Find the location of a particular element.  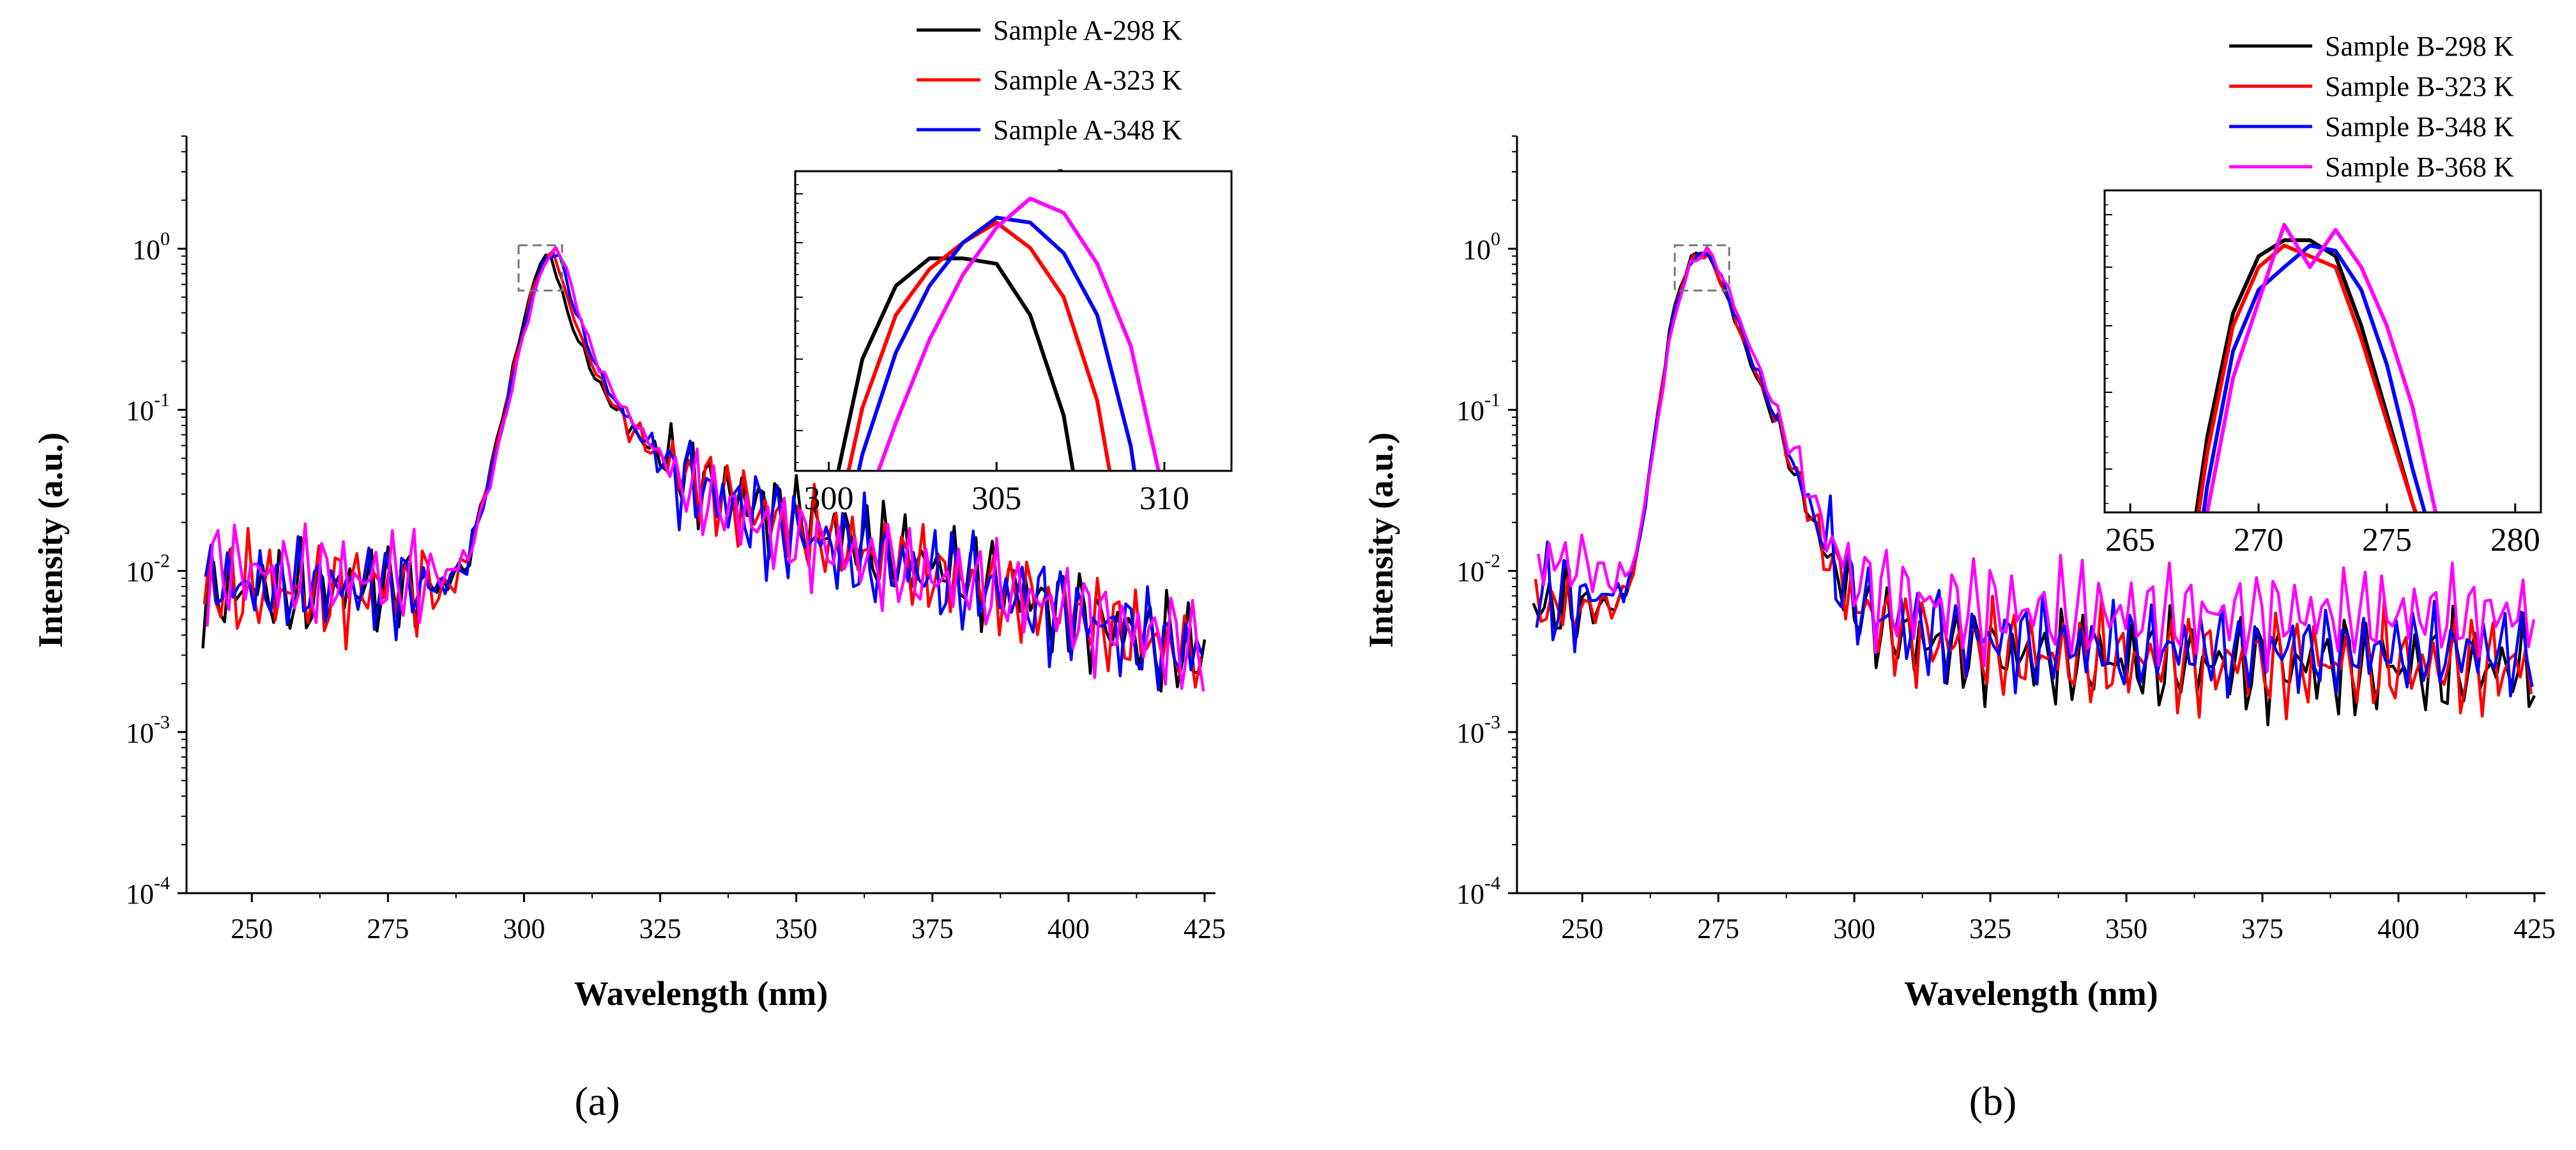

panel-label: (b) is located at coordinates (1993, 1101).